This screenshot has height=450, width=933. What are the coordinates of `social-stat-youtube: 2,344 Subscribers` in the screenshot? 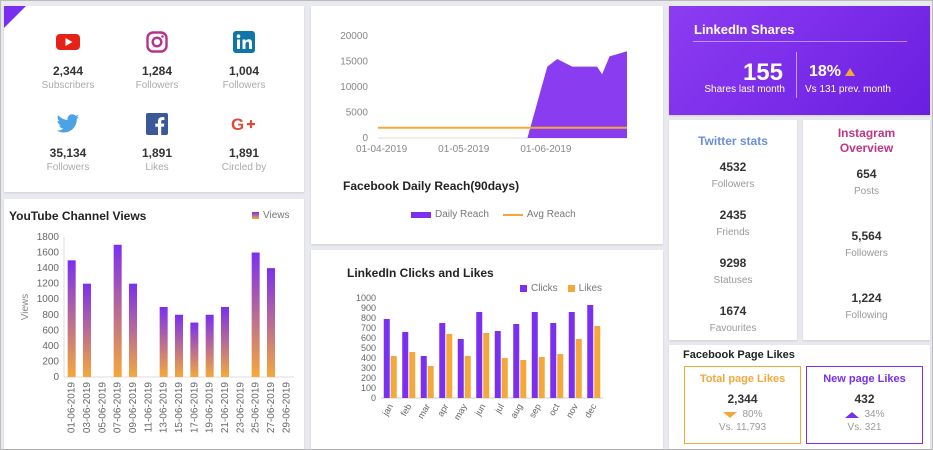 It's located at (68, 59).